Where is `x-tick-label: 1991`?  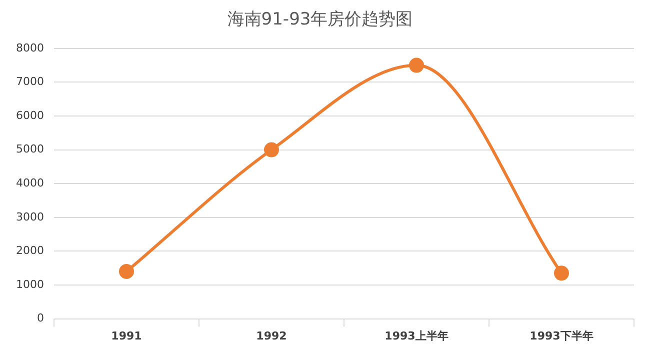 x-tick-label: 1991 is located at coordinates (126, 335).